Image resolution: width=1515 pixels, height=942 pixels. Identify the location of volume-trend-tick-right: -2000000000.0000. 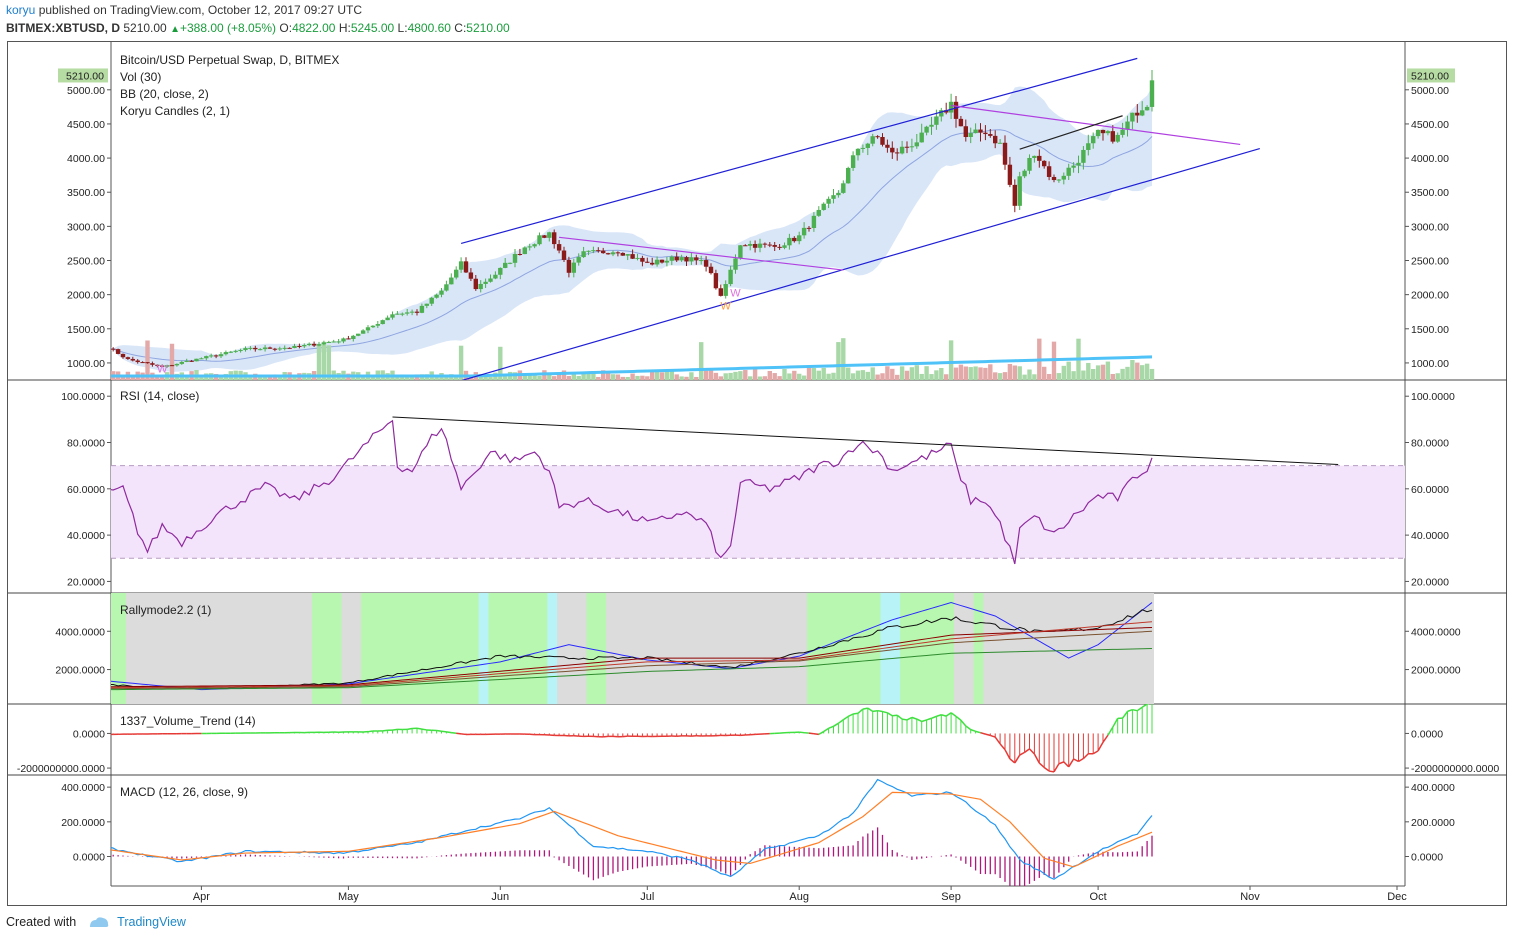
(1455, 769).